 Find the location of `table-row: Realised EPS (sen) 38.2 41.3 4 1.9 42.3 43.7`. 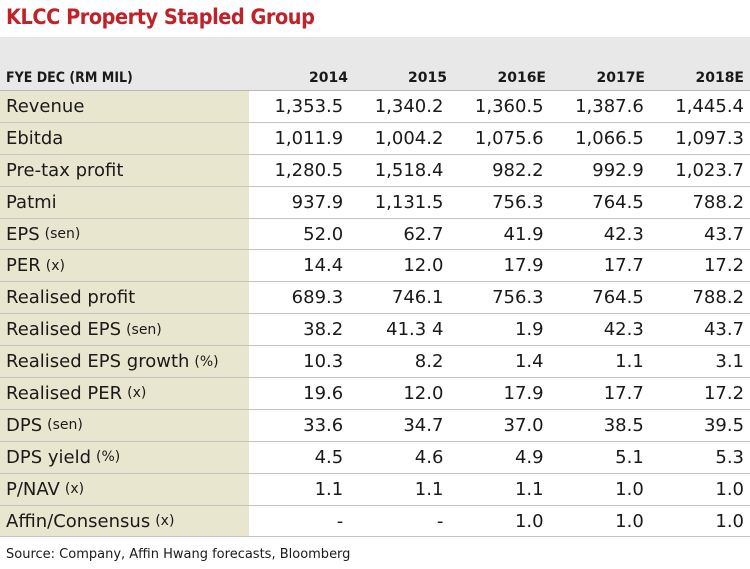

table-row: Realised EPS (sen) 38.2 41.3 4 1.9 42.3 43.7 is located at coordinates (375, 330).